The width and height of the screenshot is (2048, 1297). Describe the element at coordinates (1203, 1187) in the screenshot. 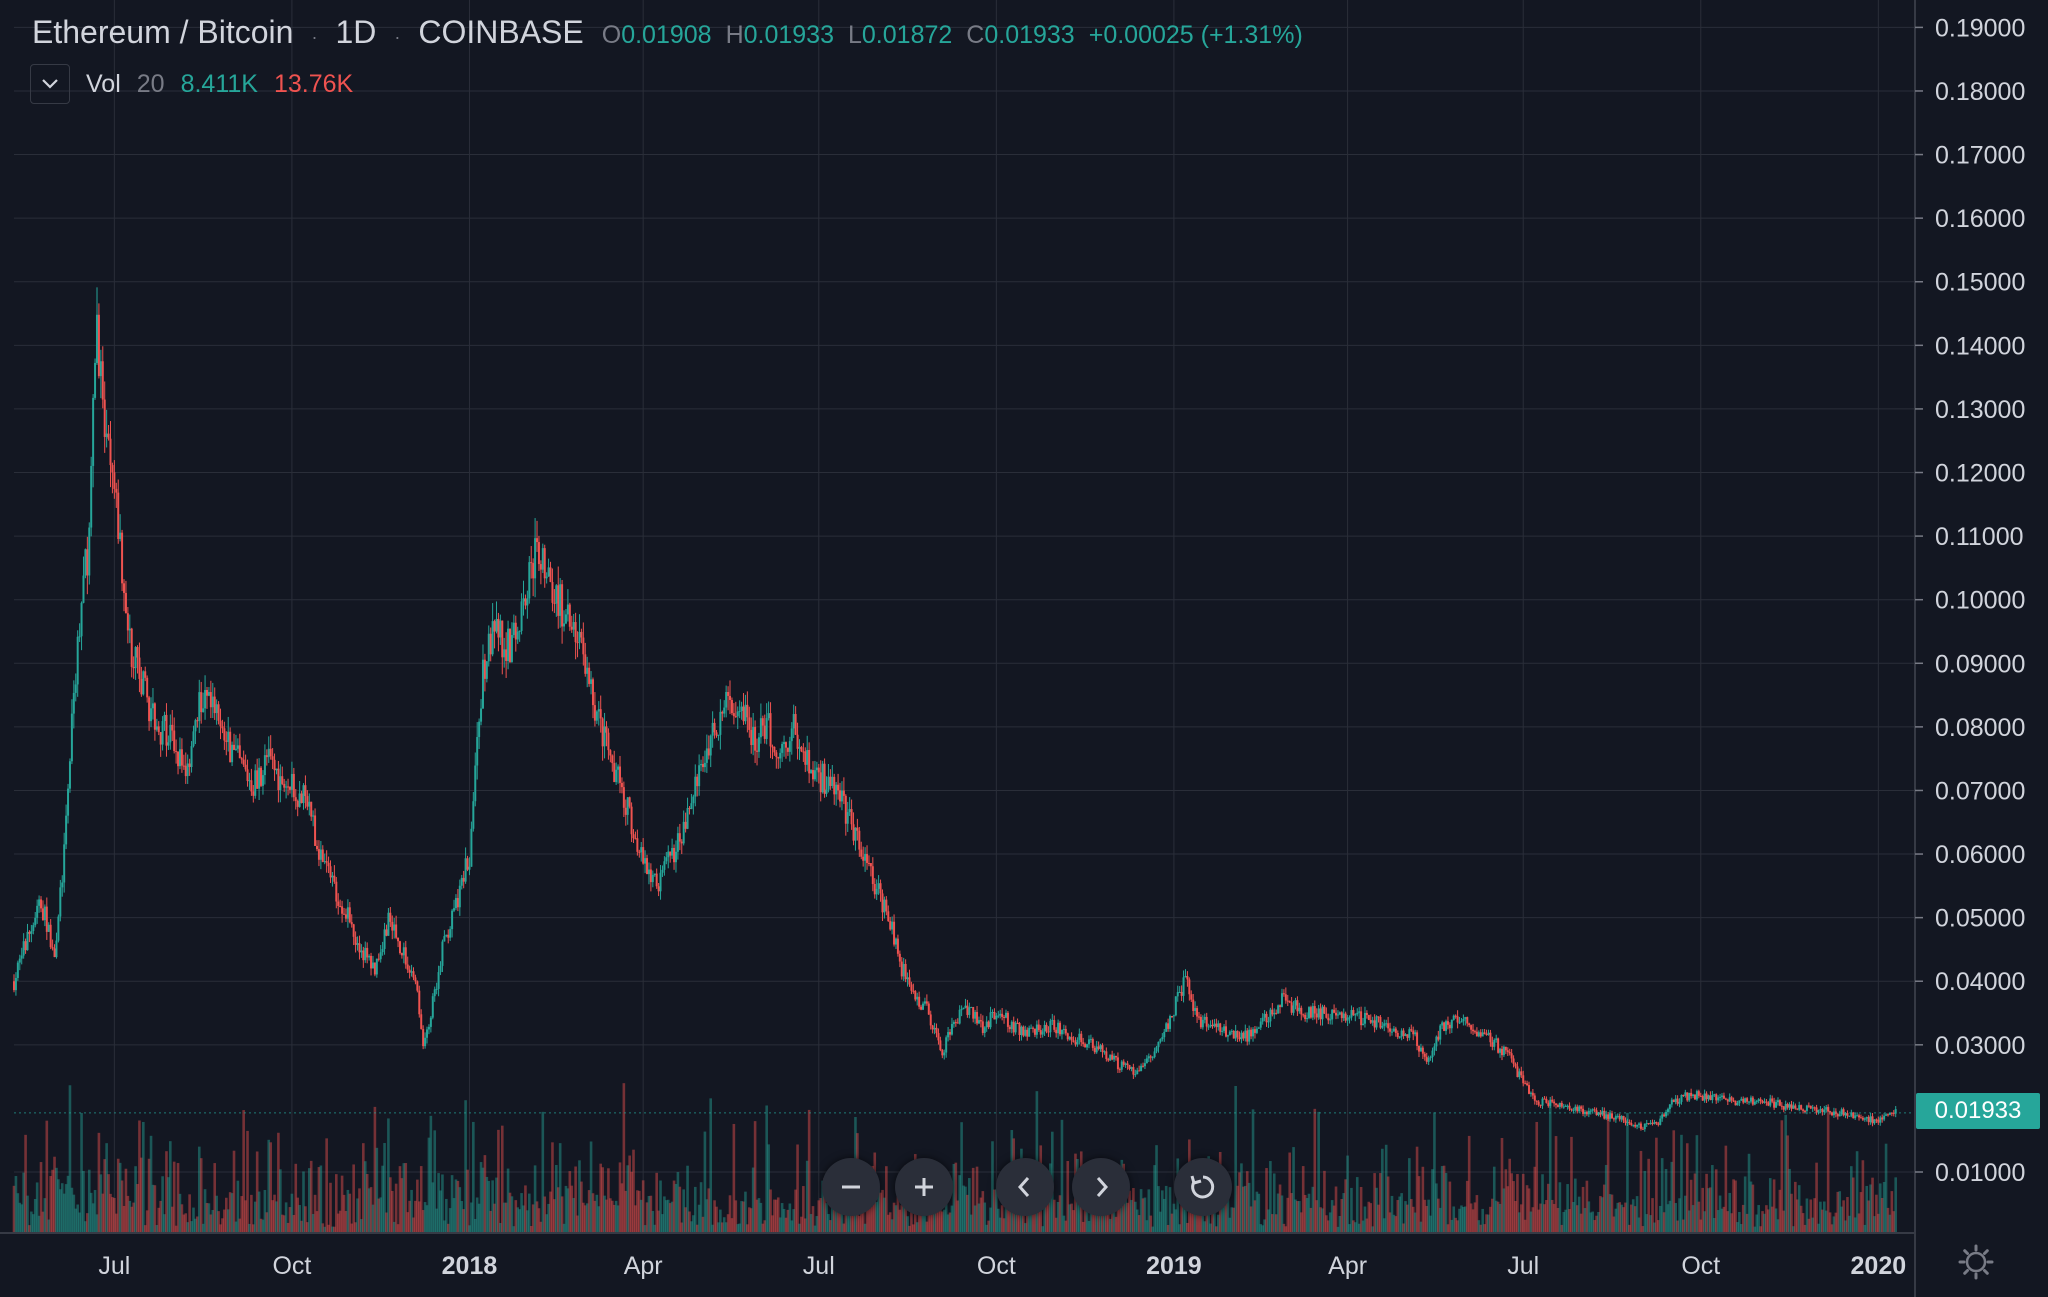

I see `reset-chart-button` at that location.